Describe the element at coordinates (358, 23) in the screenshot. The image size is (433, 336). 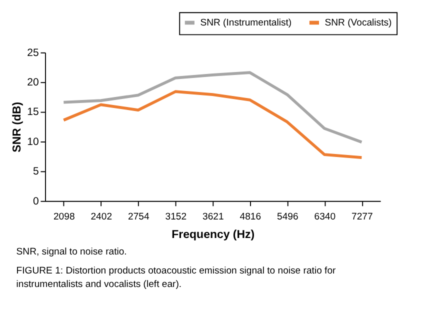
I see `legend-label: SNR (Vocalists)` at that location.